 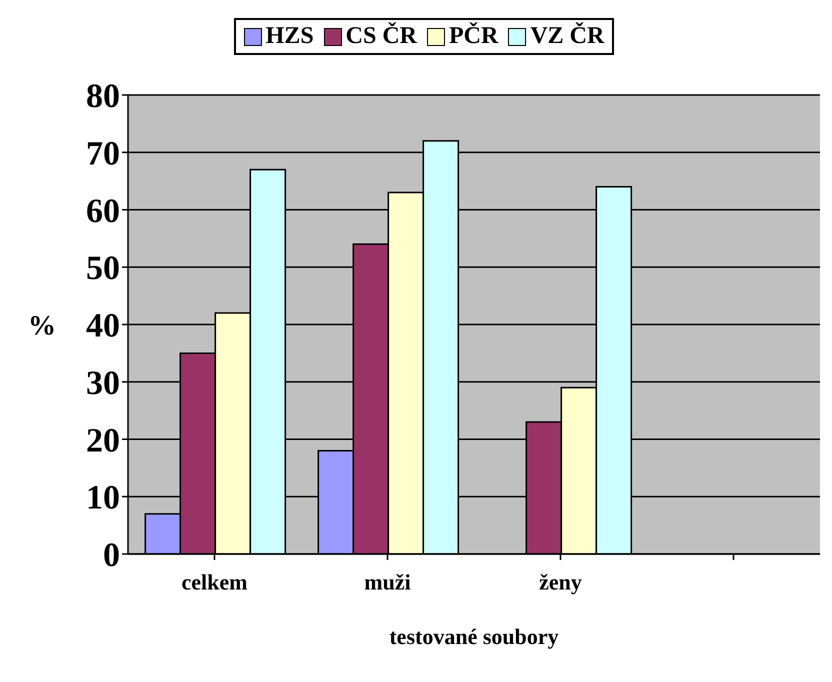 What do you see at coordinates (387, 582) in the screenshot?
I see `x-tick-label: muži` at bounding box center [387, 582].